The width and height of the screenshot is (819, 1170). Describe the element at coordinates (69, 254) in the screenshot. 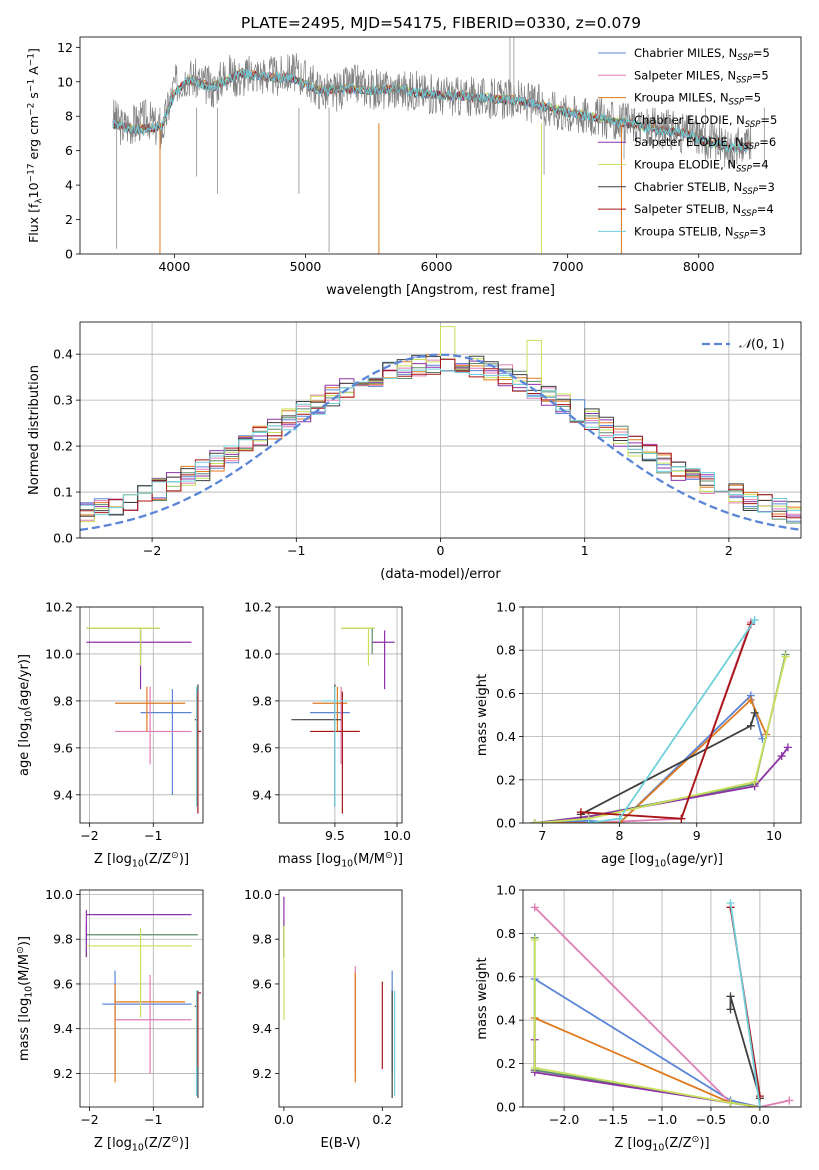

I see `y-tick-label: 0` at that location.